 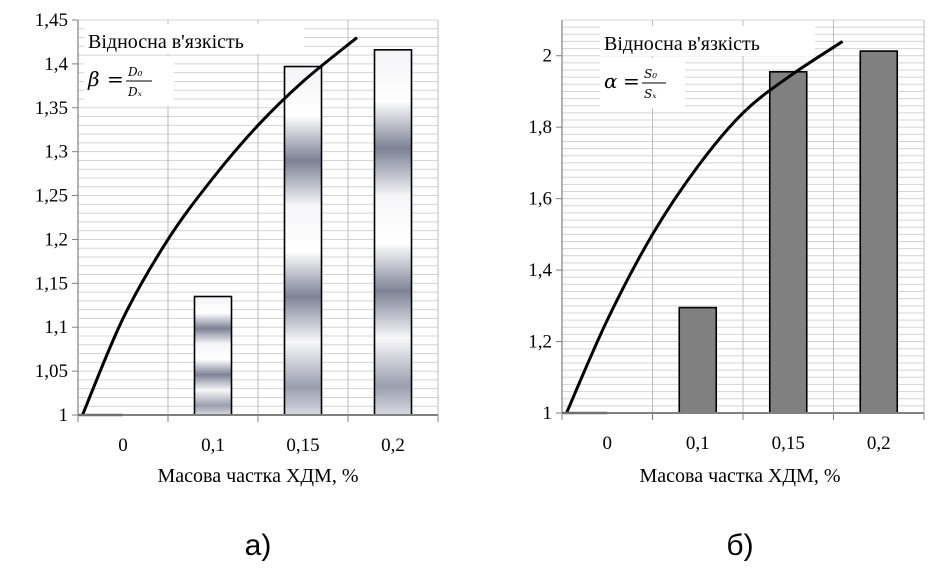 I want to click on chart-b-y-ticks: 1 1,2 1,4 1,6 1,8 2, so click(x=545, y=235).